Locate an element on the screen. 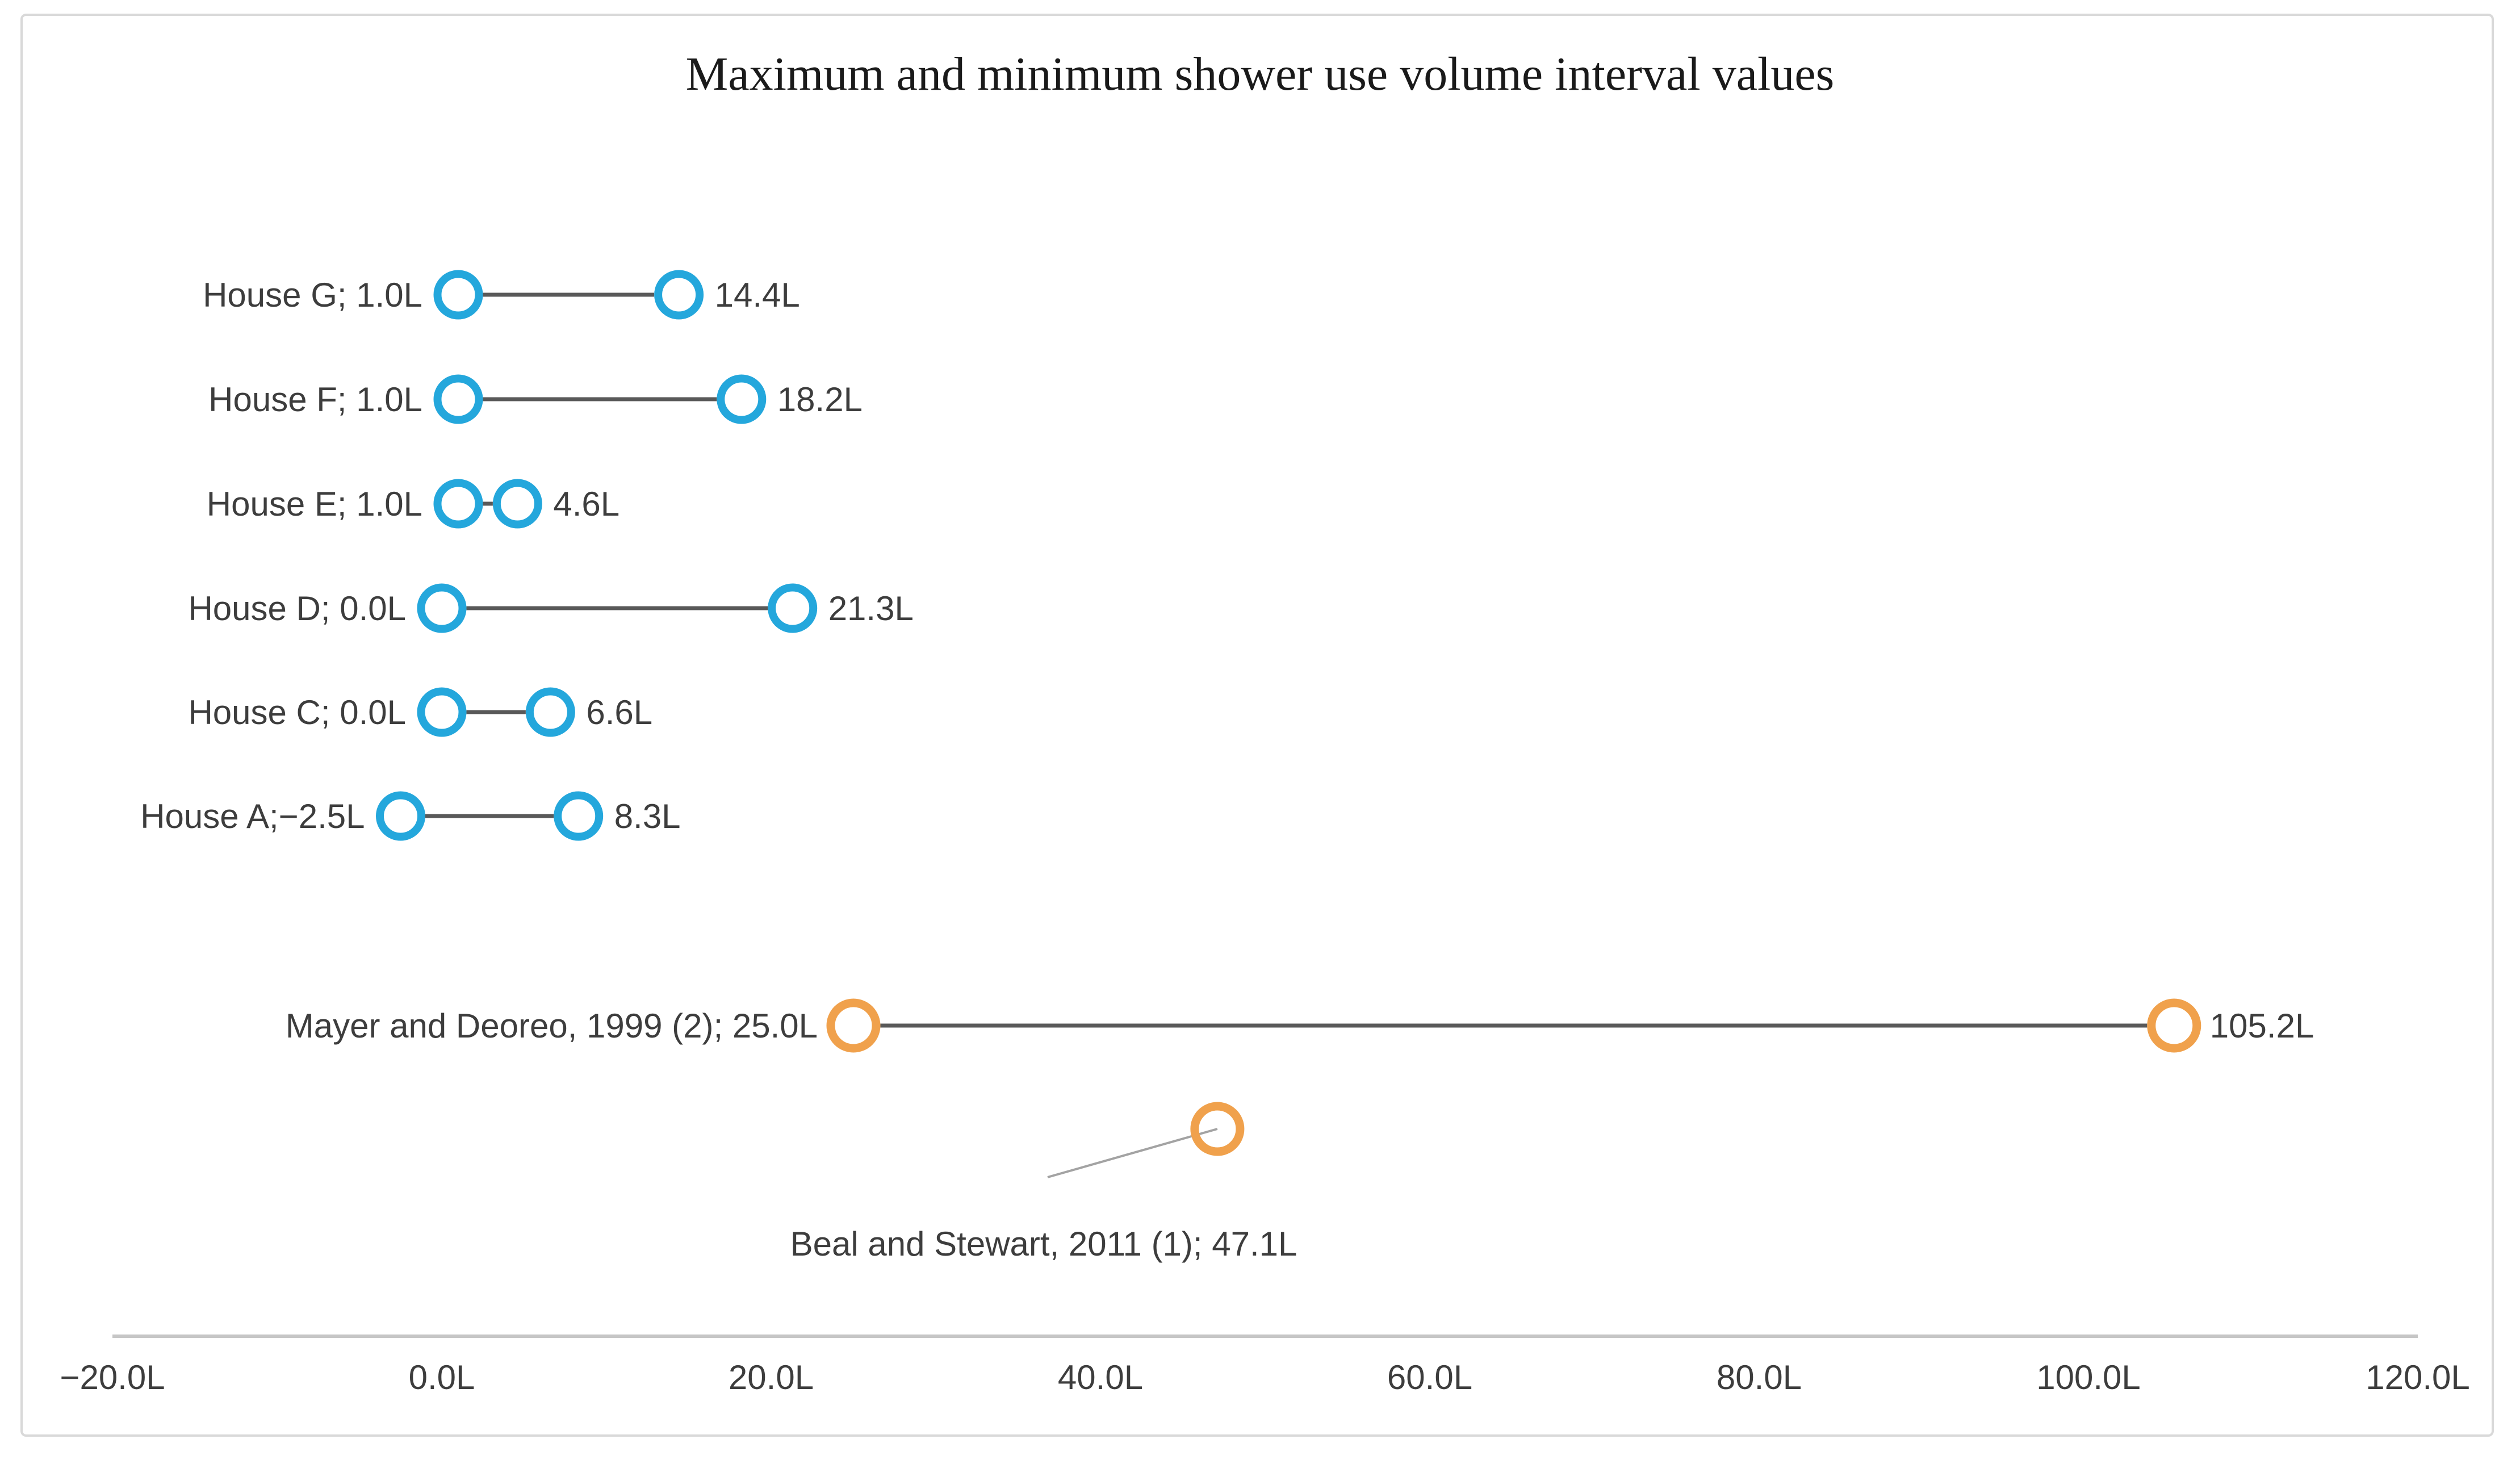 Image resolution: width=2520 pixels, height=1460 pixels. value-label: 6.6L is located at coordinates (619, 712).